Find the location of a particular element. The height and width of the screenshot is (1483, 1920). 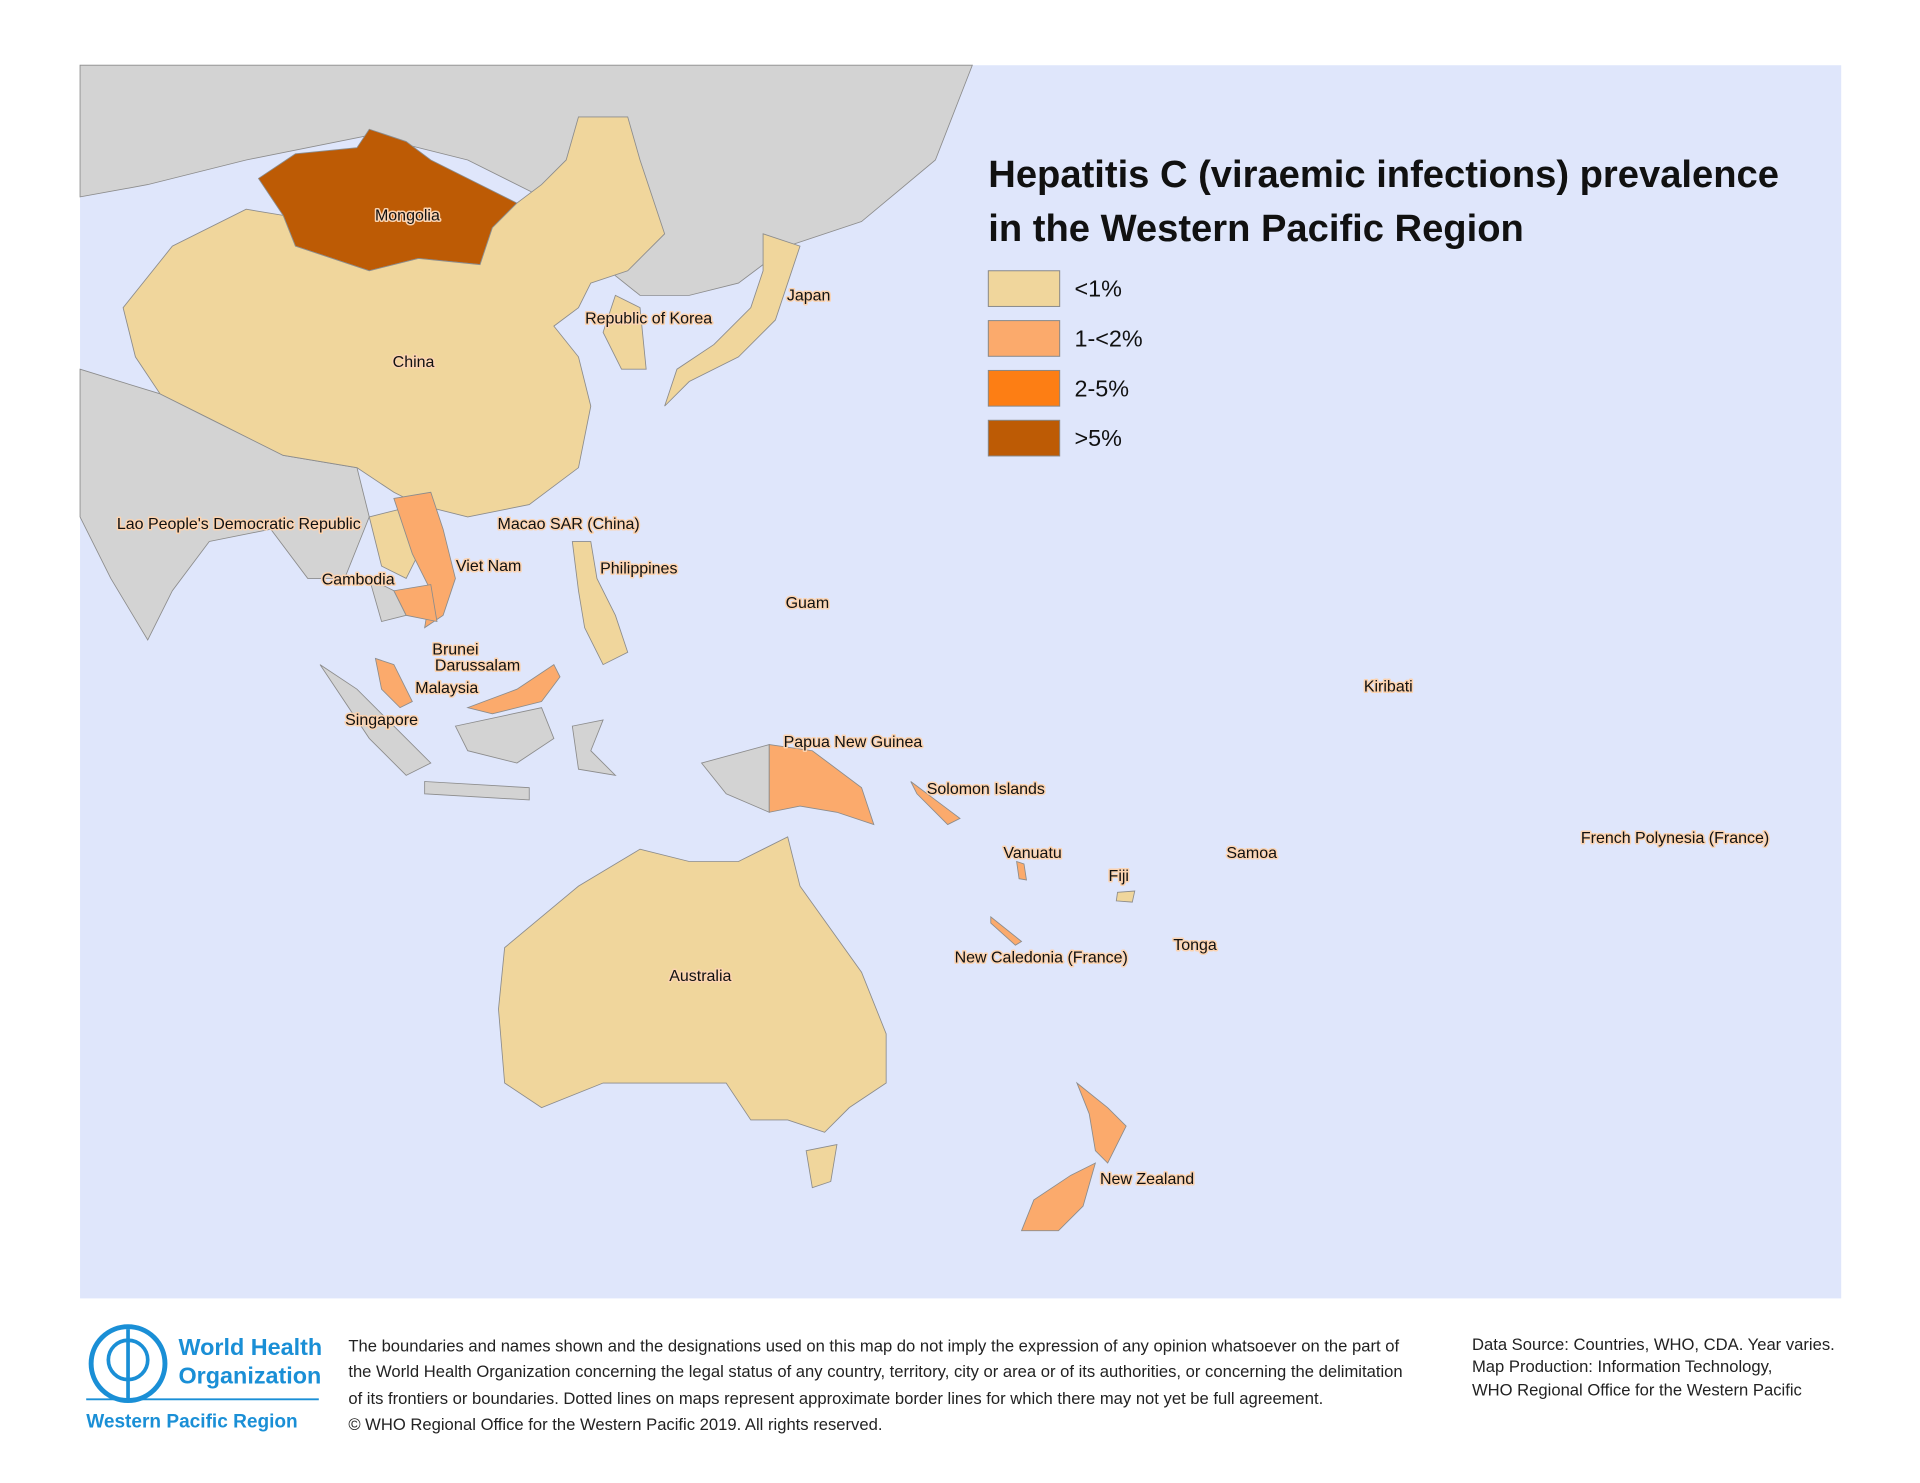

country-label: Lao People's Democratic Republic is located at coordinates (239, 524).